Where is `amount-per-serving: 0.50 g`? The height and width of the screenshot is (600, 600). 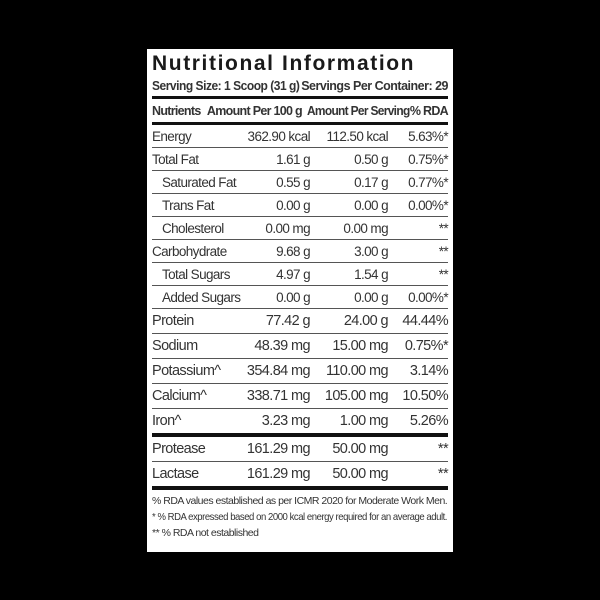
amount-per-serving: 0.50 g is located at coordinates (349, 159).